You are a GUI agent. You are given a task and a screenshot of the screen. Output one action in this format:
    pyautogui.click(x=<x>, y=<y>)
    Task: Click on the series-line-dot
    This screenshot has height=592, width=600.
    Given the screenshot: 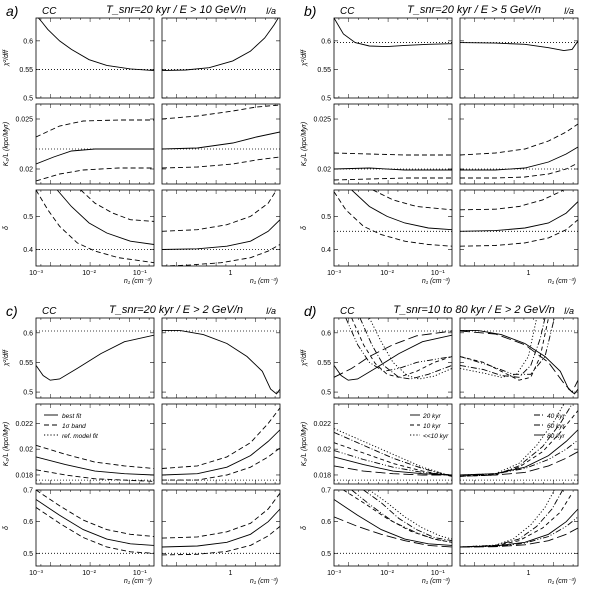 What is the action you would take?
    pyautogui.click(x=410, y=349)
    